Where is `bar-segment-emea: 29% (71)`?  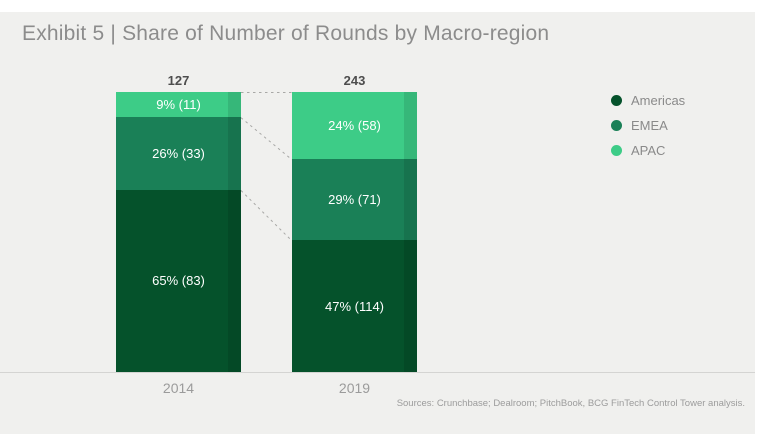 bar-segment-emea: 29% (71) is located at coordinates (354, 200).